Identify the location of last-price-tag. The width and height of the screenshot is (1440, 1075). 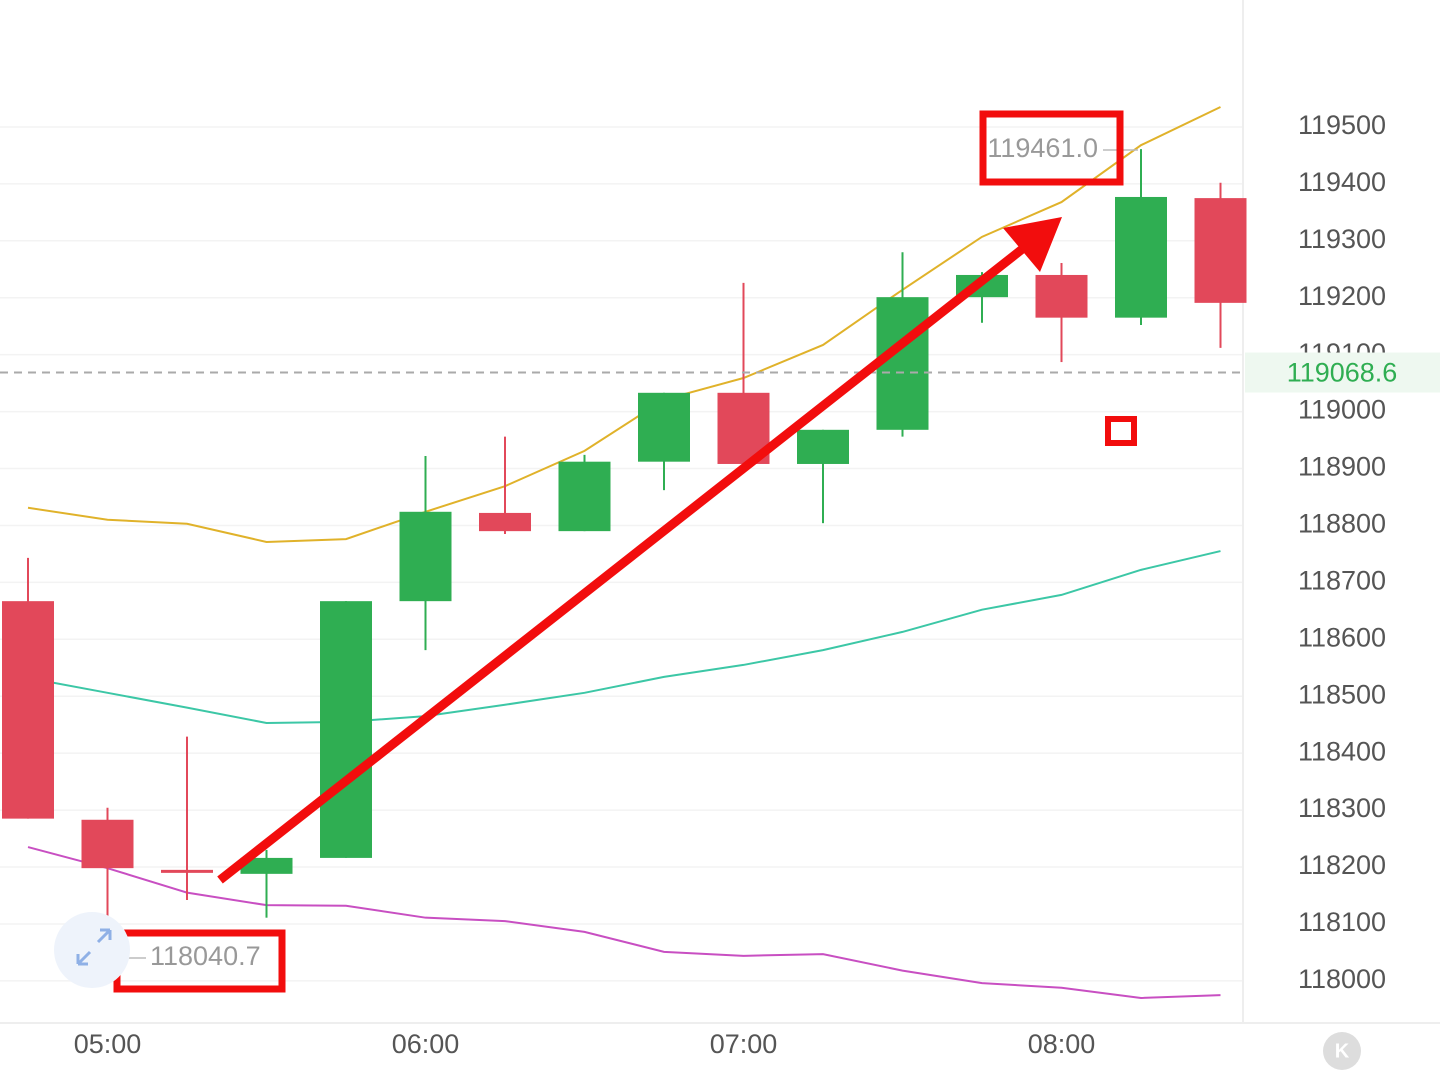
(1342, 372).